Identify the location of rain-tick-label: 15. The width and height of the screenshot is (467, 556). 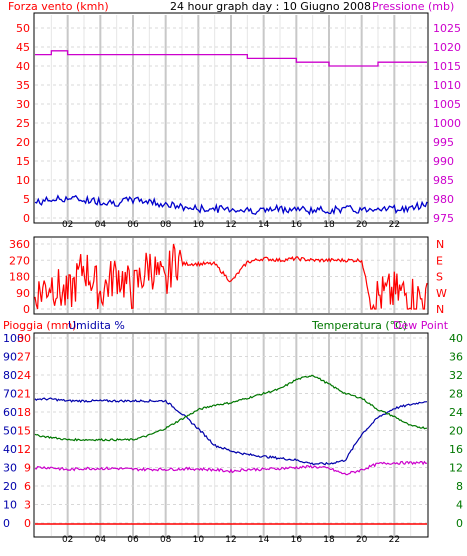
(24, 431).